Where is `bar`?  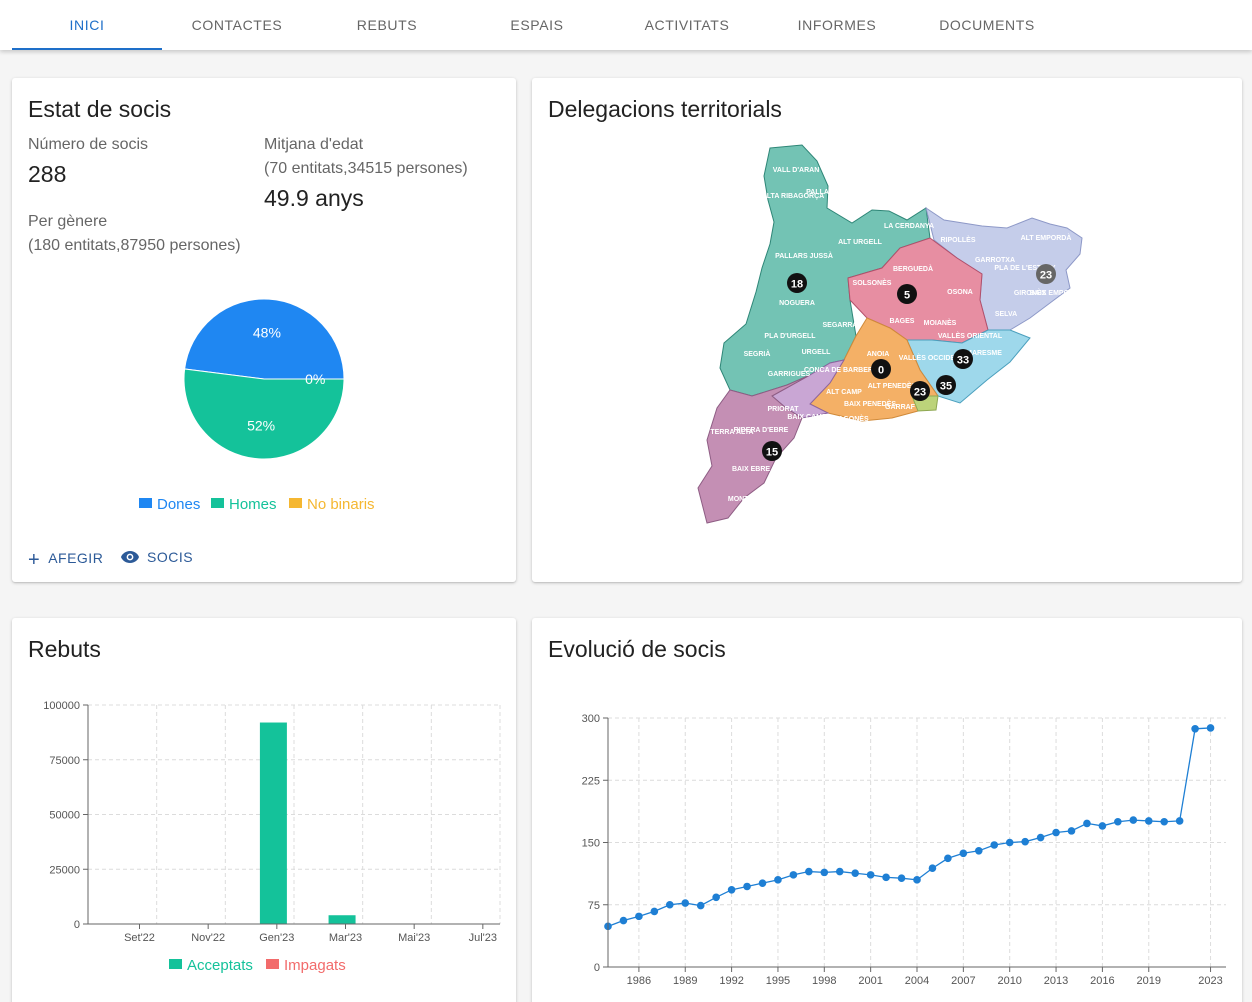 bar is located at coordinates (273, 823).